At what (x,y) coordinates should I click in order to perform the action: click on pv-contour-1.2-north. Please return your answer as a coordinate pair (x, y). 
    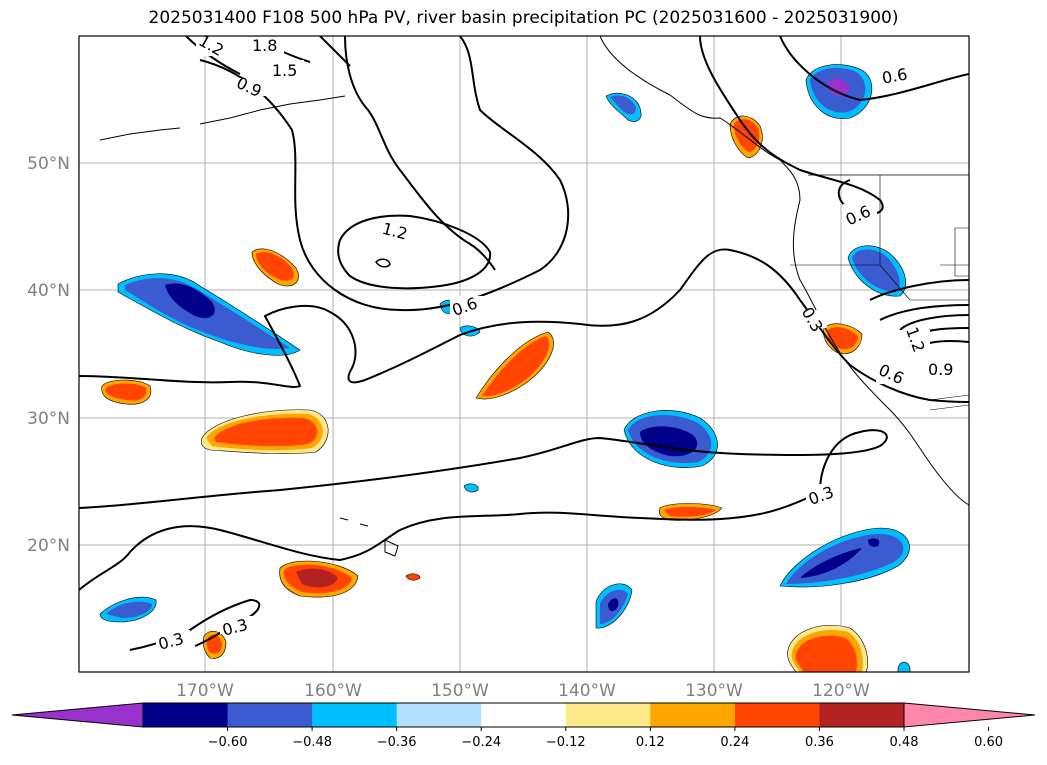
    Looking at the image, I should click on (420, 153).